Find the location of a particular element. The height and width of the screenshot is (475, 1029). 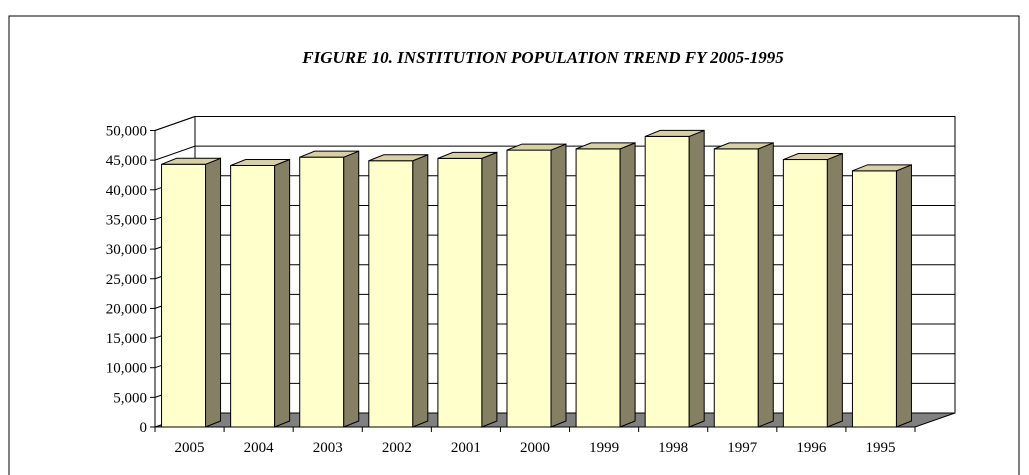

y-axis-tick-label: 25,000 is located at coordinates (126, 280).